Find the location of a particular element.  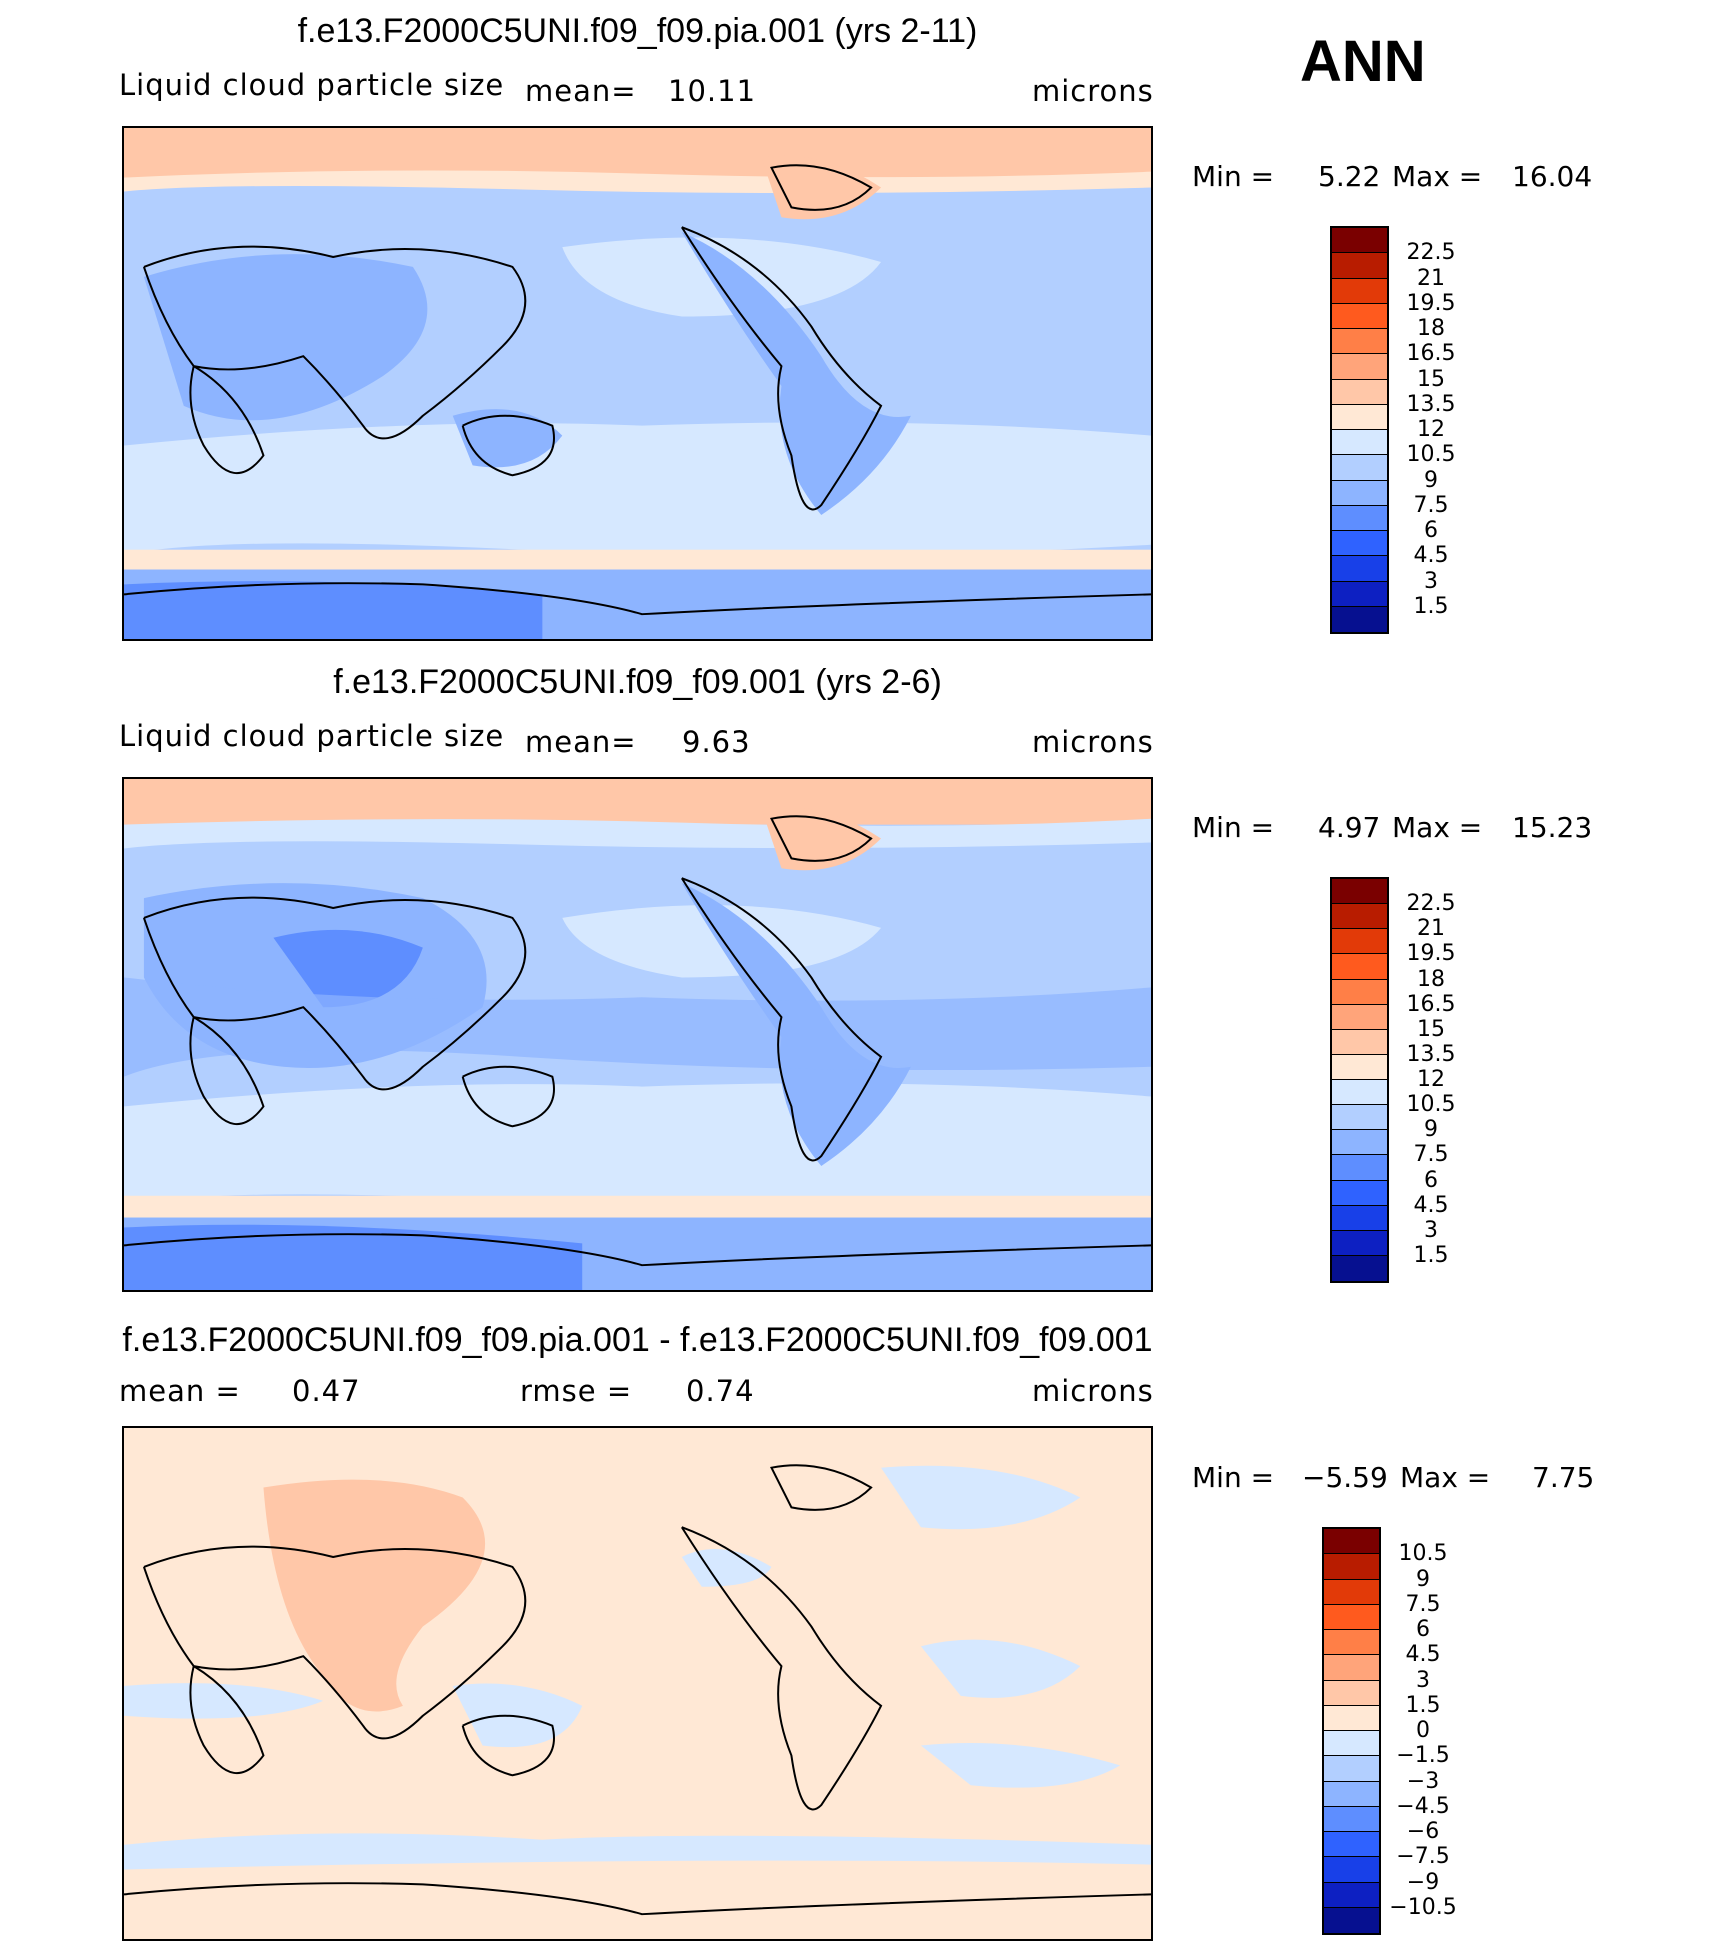

panel1-colorbar-tick-label: 19.5 is located at coordinates (1431, 303).